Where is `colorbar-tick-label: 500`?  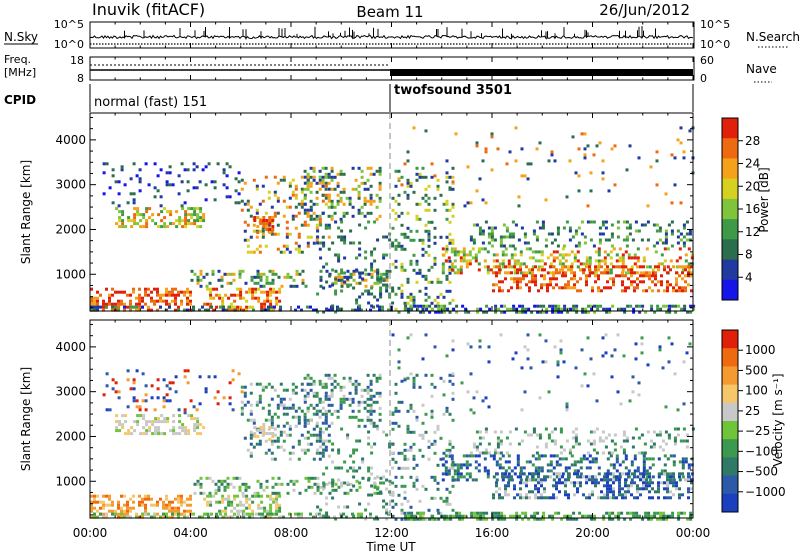
colorbar-tick-label: 500 is located at coordinates (756, 370).